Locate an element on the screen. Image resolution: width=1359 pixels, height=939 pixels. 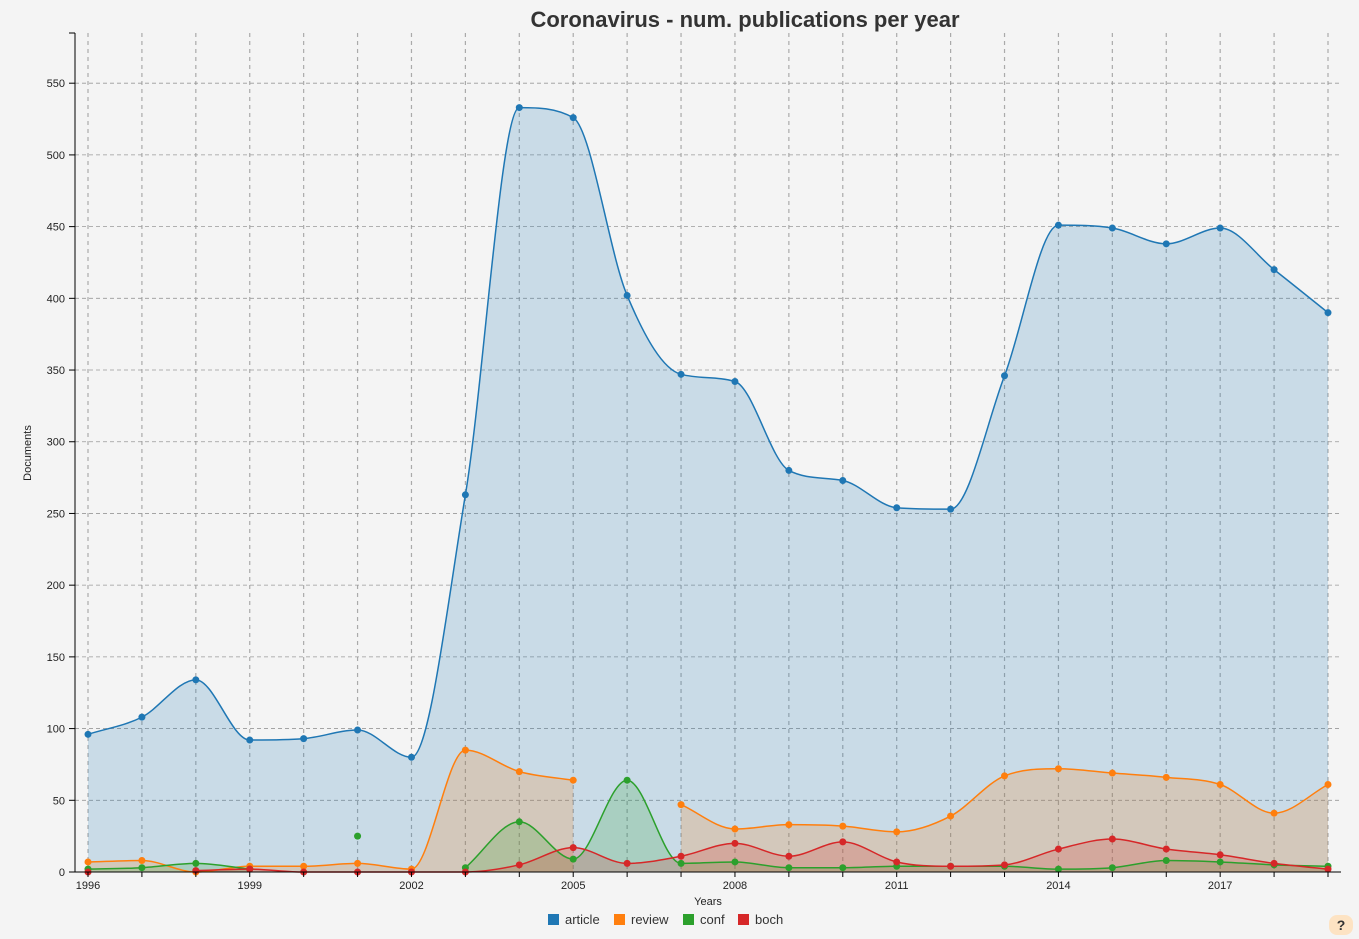
legend-swatch-review is located at coordinates (619, 919).